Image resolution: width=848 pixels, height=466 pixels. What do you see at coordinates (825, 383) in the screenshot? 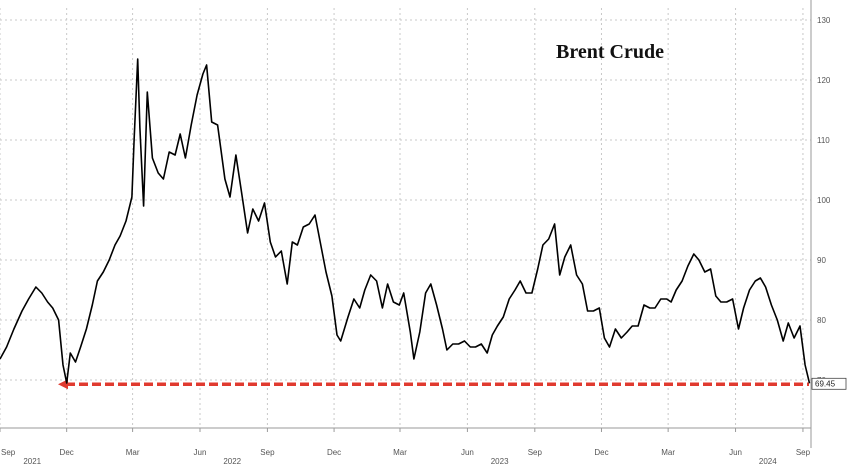
I see `last-price-label: 69.45` at bounding box center [825, 383].